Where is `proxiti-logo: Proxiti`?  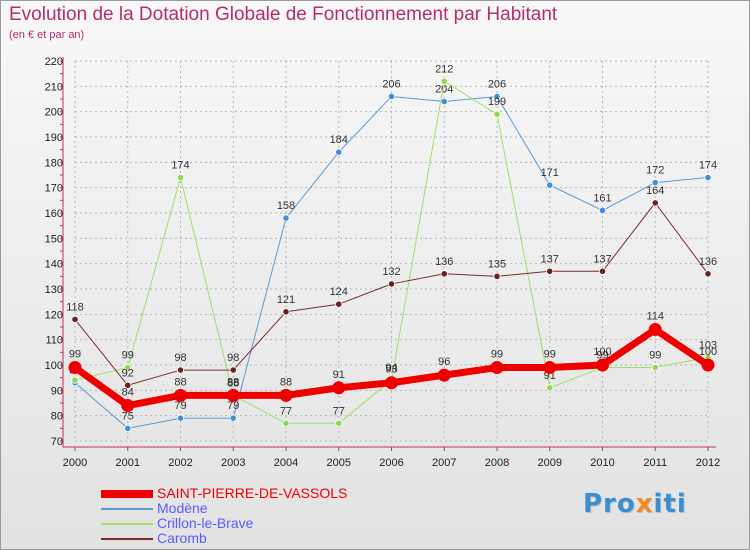
proxiti-logo: Proxiti is located at coordinates (635, 504).